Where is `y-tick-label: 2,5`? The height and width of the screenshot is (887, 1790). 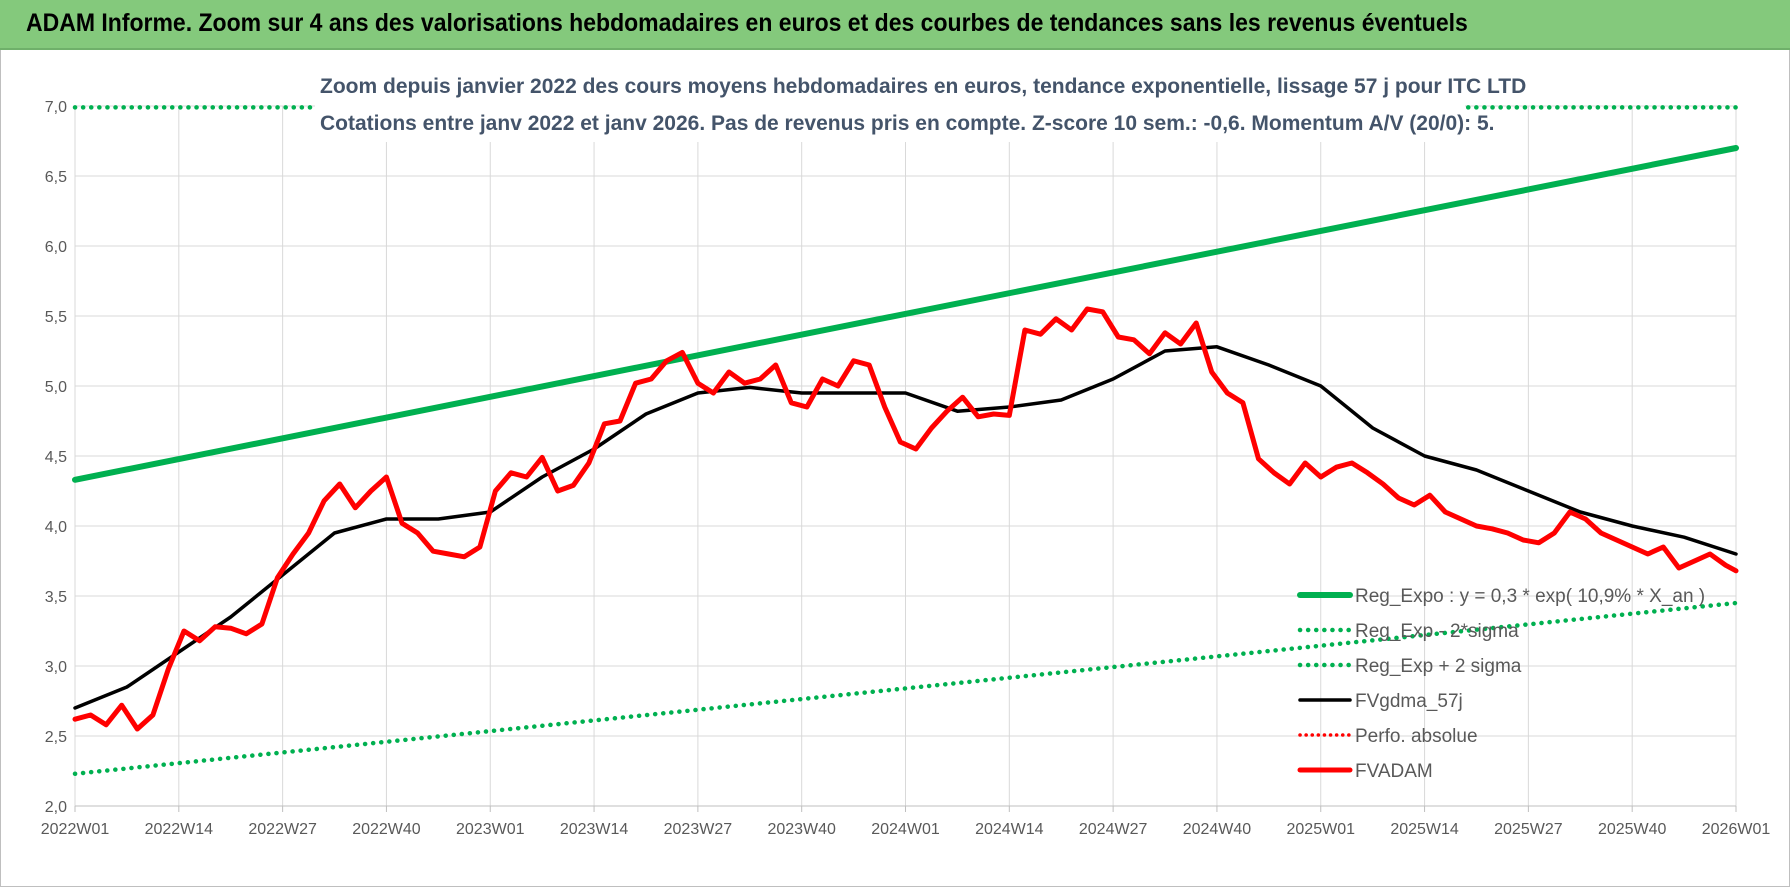
y-tick-label: 2,5 is located at coordinates (56, 737).